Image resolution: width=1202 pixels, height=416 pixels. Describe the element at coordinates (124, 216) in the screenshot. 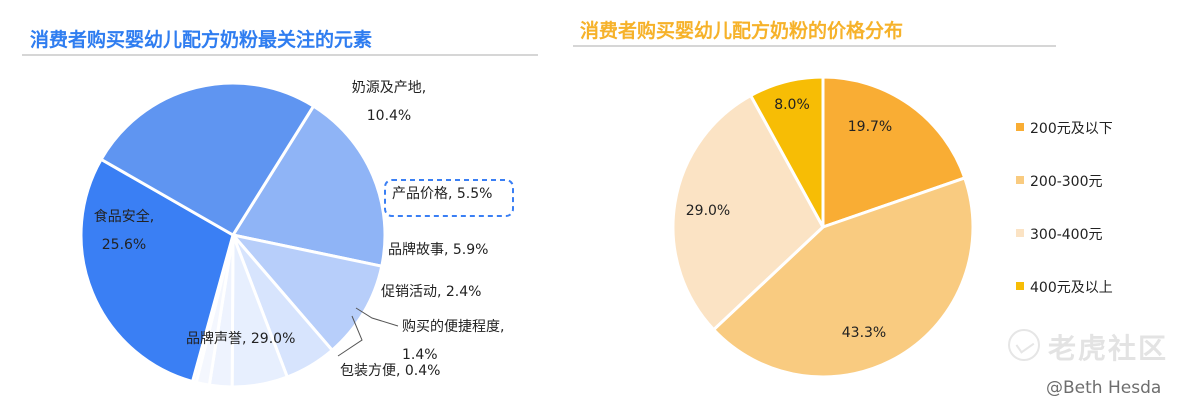

I see `slice-label-食品安全: 食品安全,` at that location.